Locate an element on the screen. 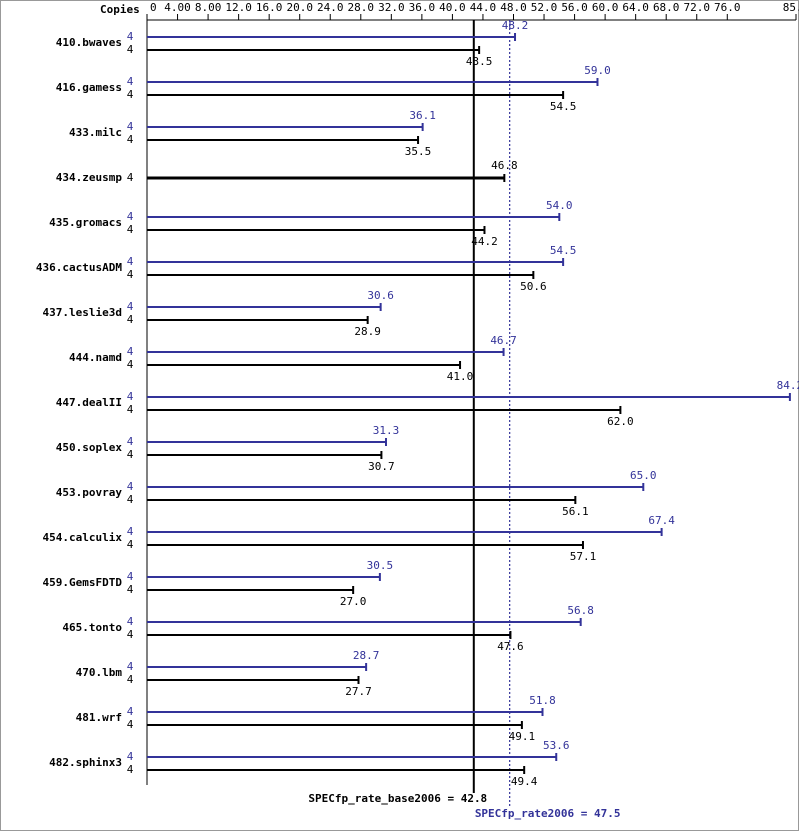  value-label: 56.8 is located at coordinates (580, 610).